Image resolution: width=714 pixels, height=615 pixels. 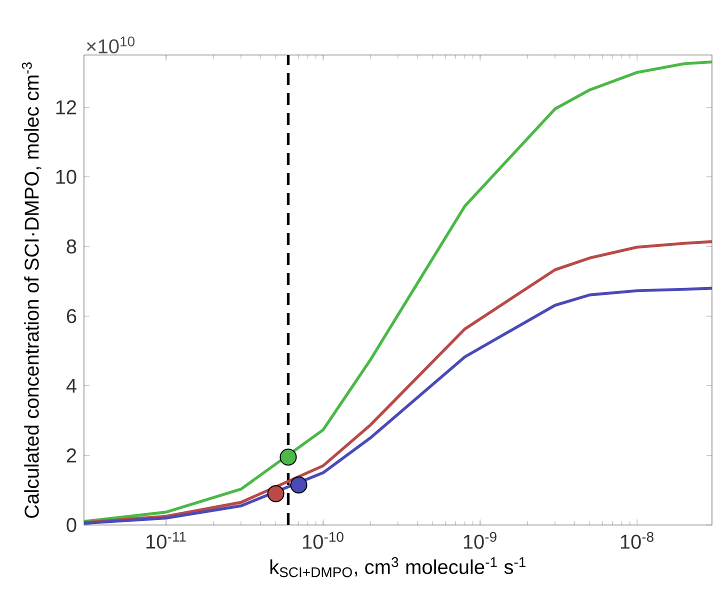 What do you see at coordinates (71, 316) in the screenshot?
I see `y-tick-label: 6` at bounding box center [71, 316].